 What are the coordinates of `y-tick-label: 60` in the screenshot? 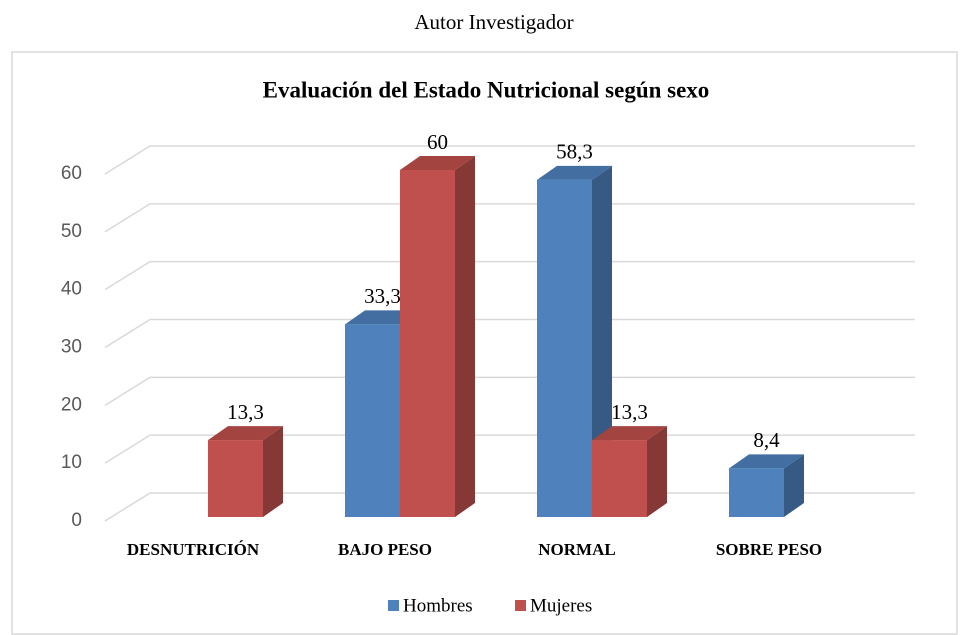 It's located at (71, 173).